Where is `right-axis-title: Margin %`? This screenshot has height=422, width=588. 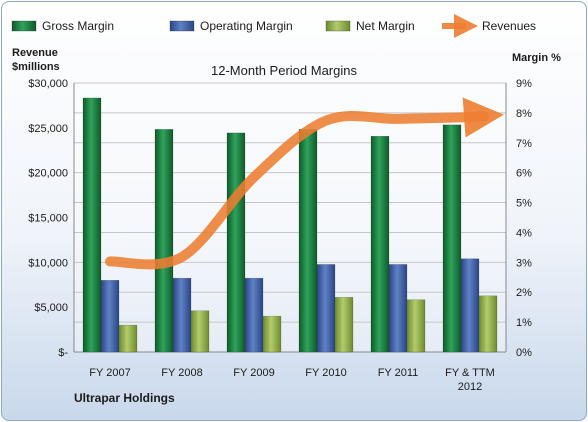
right-axis-title: Margin % is located at coordinates (536, 58).